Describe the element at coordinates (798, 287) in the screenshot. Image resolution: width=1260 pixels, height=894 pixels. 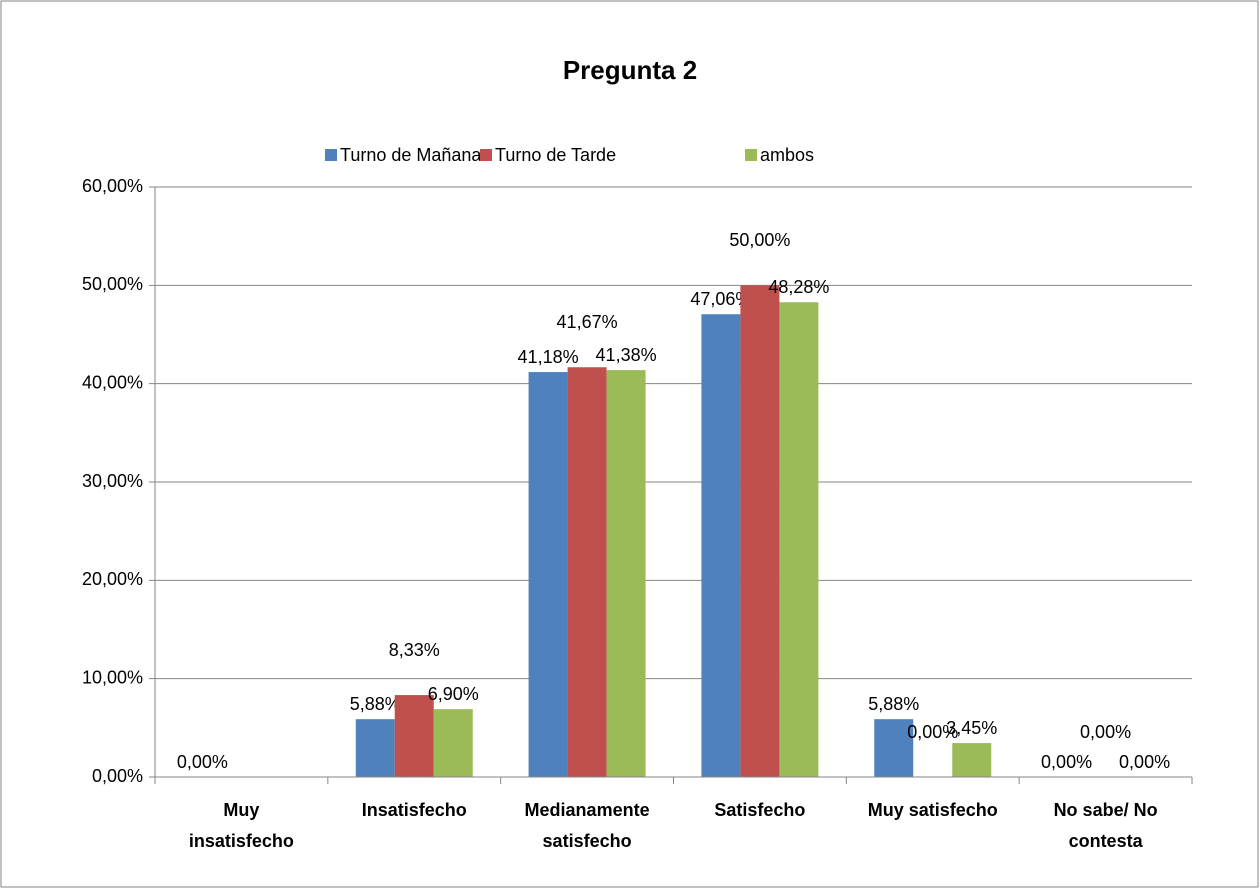
I see `data-label: 48,28%` at that location.